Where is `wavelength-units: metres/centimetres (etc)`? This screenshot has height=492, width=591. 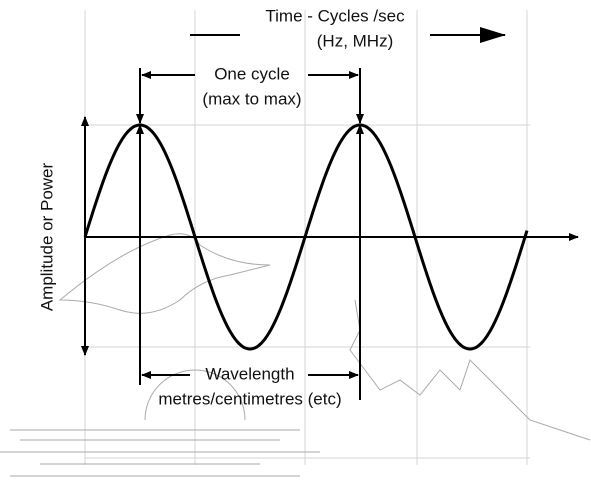 wavelength-units: metres/centimetres (etc) is located at coordinates (249, 398).